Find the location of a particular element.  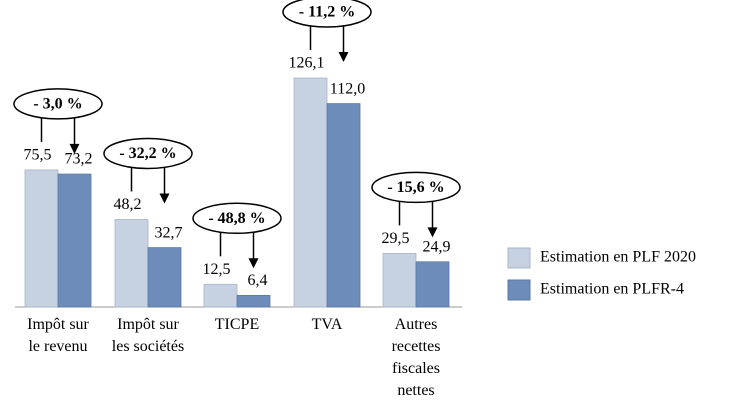

annotation: - 3,0 % is located at coordinates (57, 104).